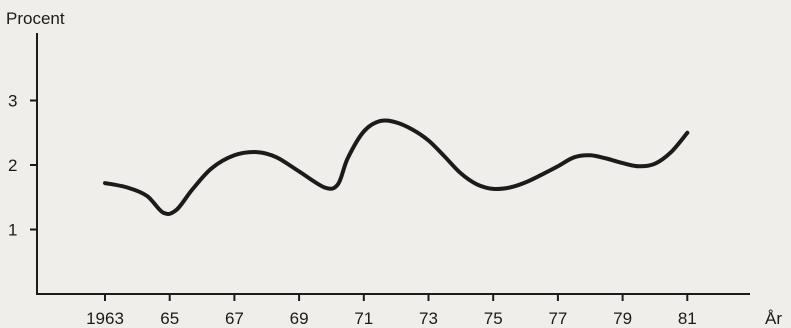  What do you see at coordinates (105, 318) in the screenshot?
I see `x-tick-label: 1963` at bounding box center [105, 318].